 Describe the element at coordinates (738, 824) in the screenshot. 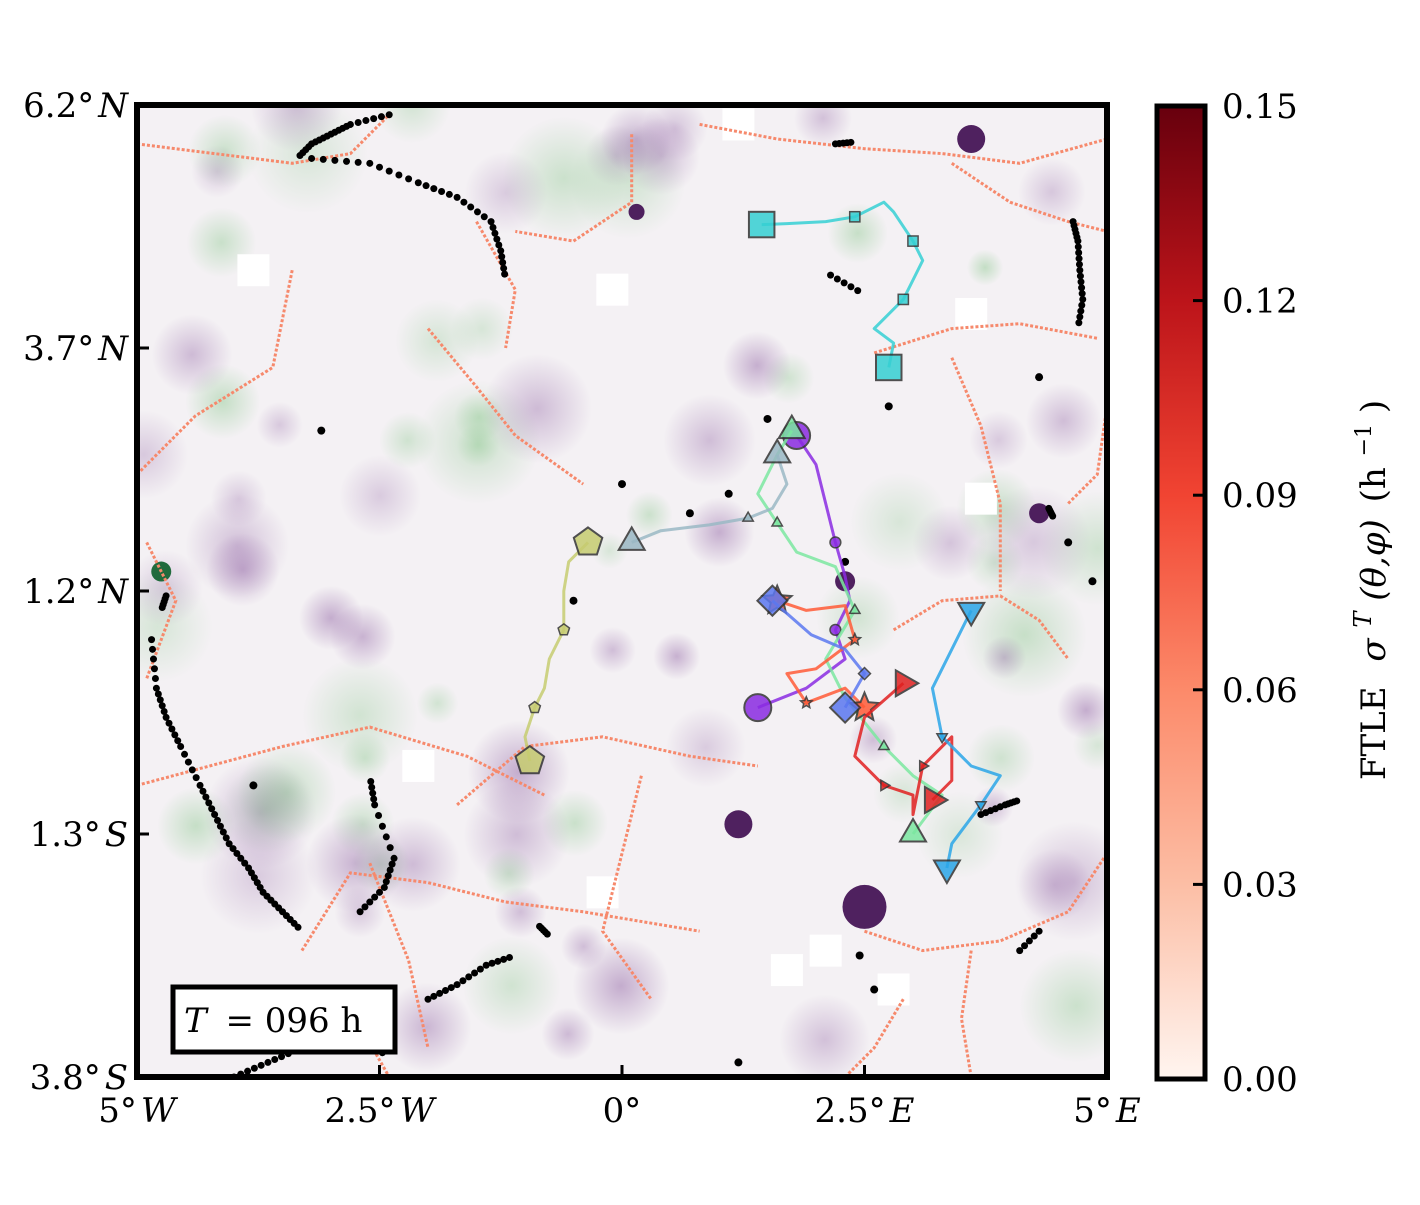

I see `field-extremum` at that location.